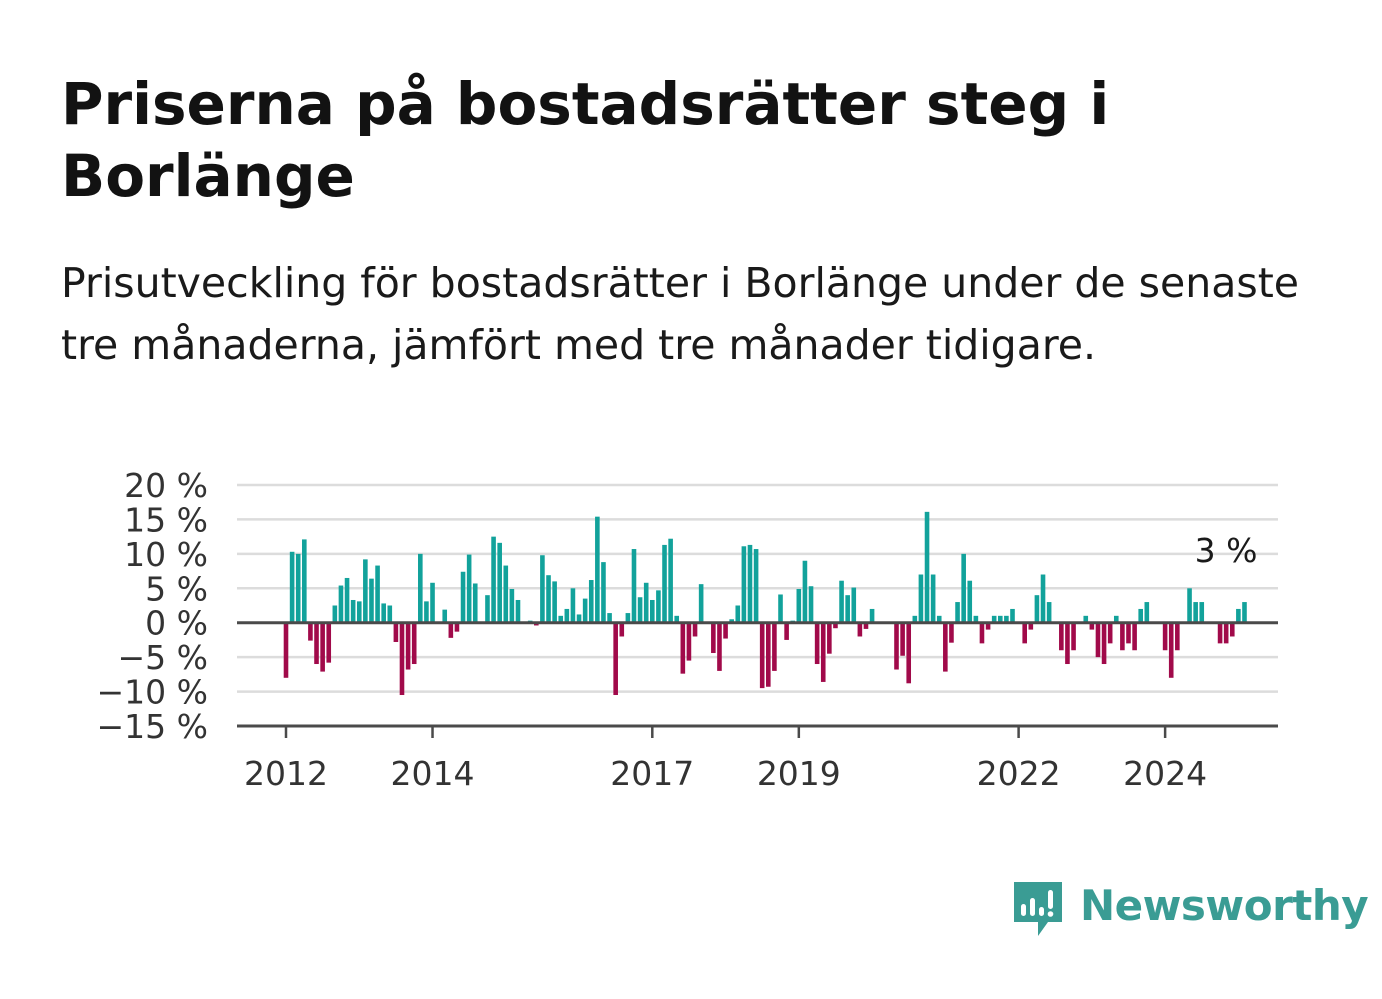 Image resolution: width=1382 pixels, height=999 pixels. Describe the element at coordinates (153, 692) in the screenshot. I see `y-tick-label: −10 %` at that location.